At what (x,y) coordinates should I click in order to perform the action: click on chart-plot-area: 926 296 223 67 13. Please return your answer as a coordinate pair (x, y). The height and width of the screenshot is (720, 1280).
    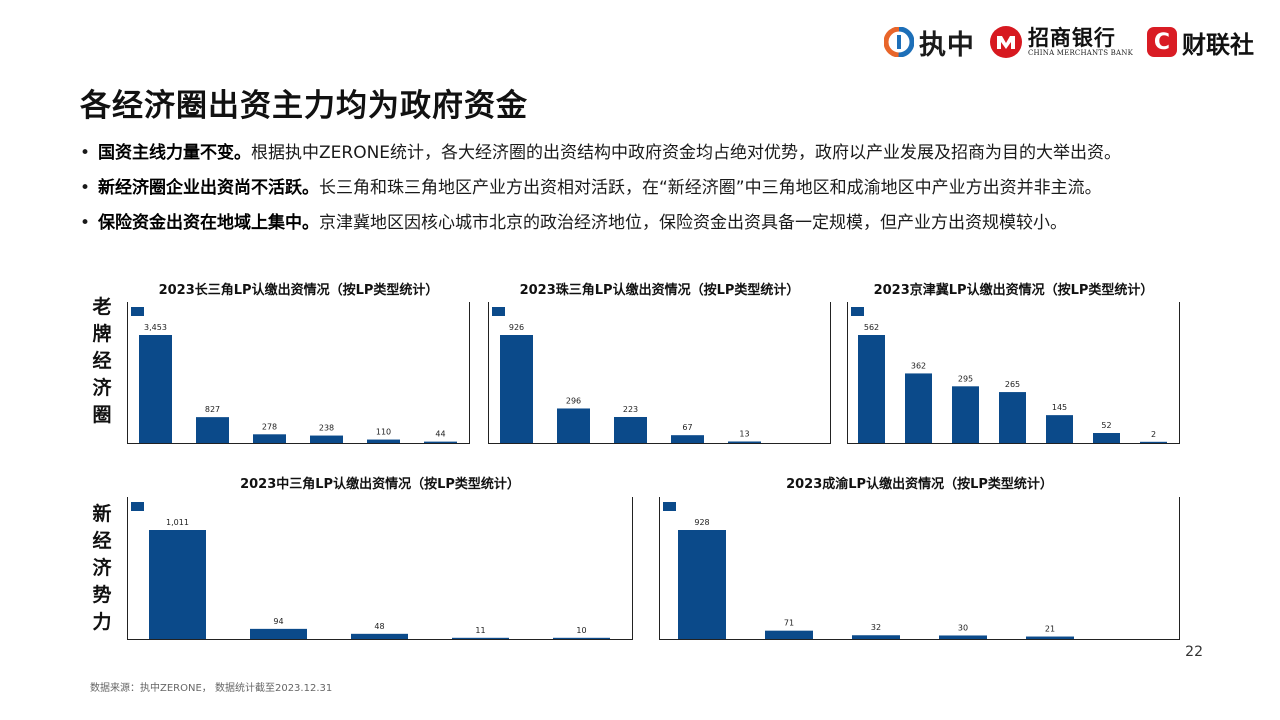
    Looking at the image, I should click on (659, 373).